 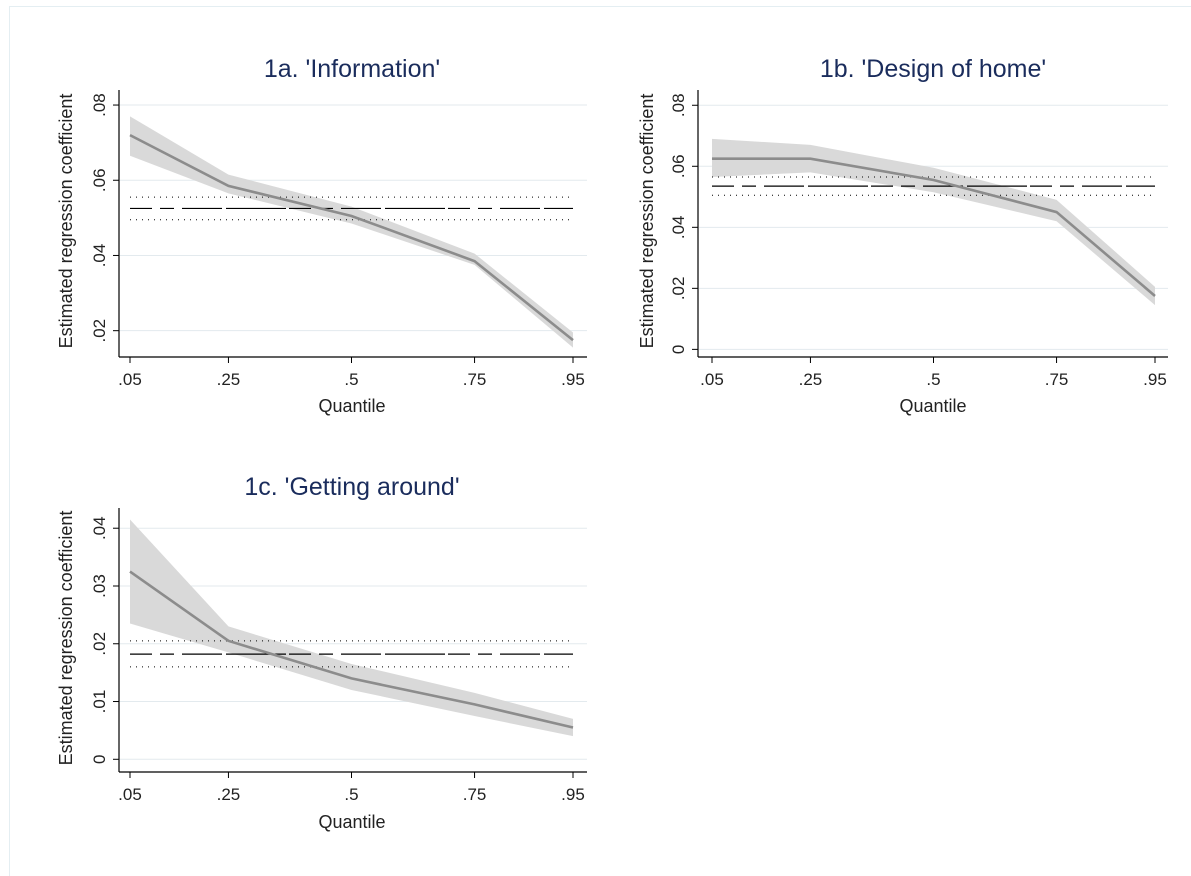 What do you see at coordinates (351, 487) in the screenshot?
I see `panel-title: 1c. 'Getting around'` at bounding box center [351, 487].